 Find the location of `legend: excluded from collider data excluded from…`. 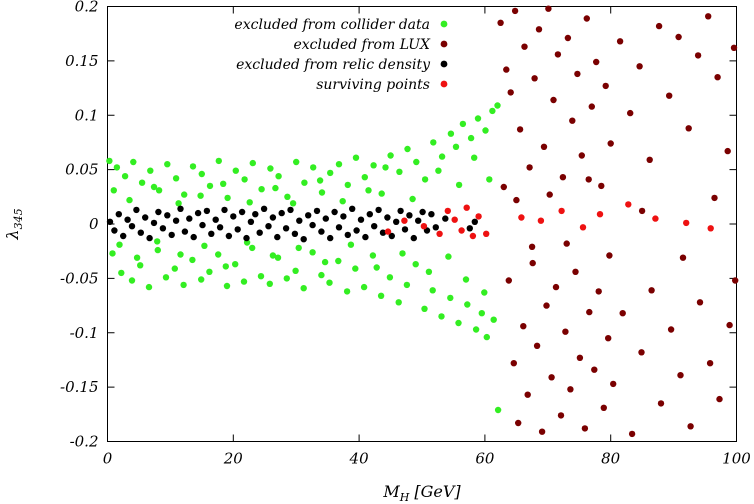

legend: excluded from collider data excluded from… is located at coordinates (341, 55).